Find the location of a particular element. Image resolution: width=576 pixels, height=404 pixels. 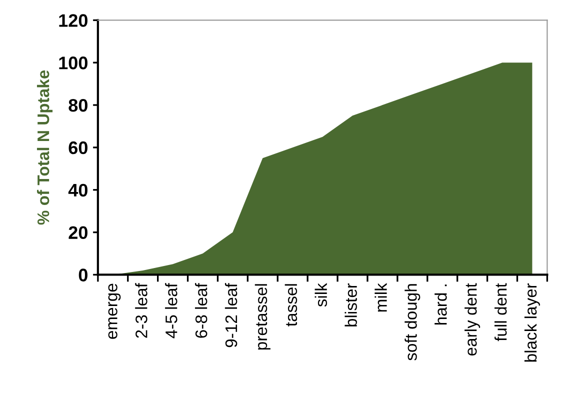

y-axis-title: % of Total N Uptake is located at coordinates (44, 147).